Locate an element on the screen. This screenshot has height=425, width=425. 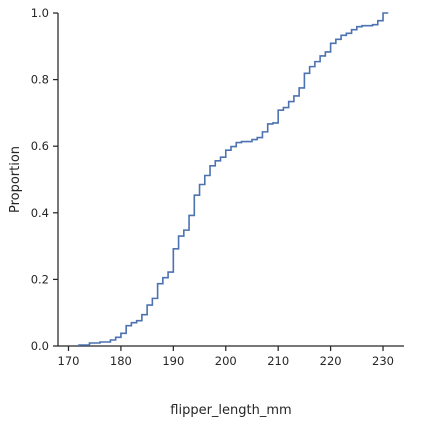
x-tick-label: 170 is located at coordinates (69, 361).